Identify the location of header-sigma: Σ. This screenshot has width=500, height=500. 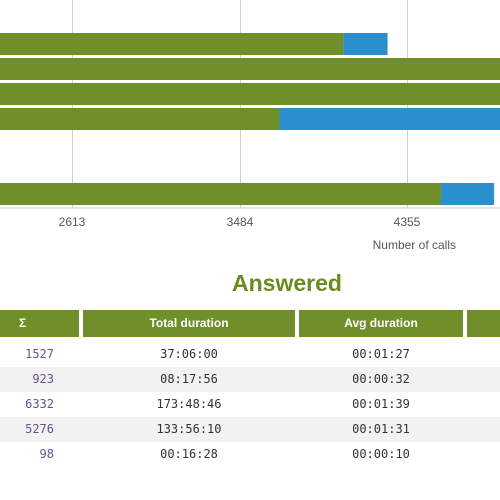
(39, 323).